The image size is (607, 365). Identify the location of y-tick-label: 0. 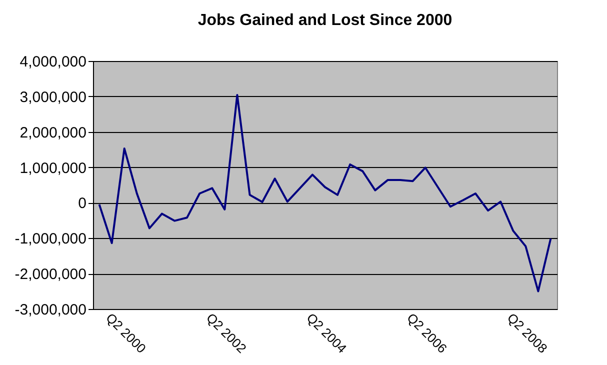
(82, 203).